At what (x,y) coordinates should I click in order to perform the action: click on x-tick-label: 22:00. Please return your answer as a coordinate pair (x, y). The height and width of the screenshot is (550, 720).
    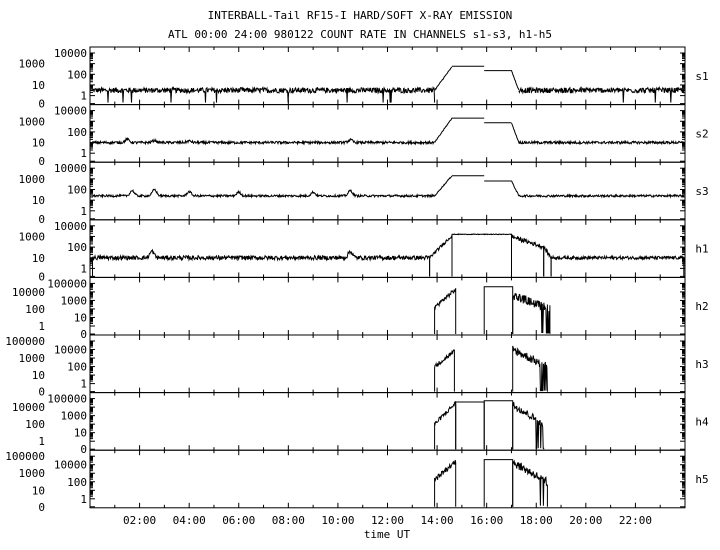
    Looking at the image, I should click on (635, 520).